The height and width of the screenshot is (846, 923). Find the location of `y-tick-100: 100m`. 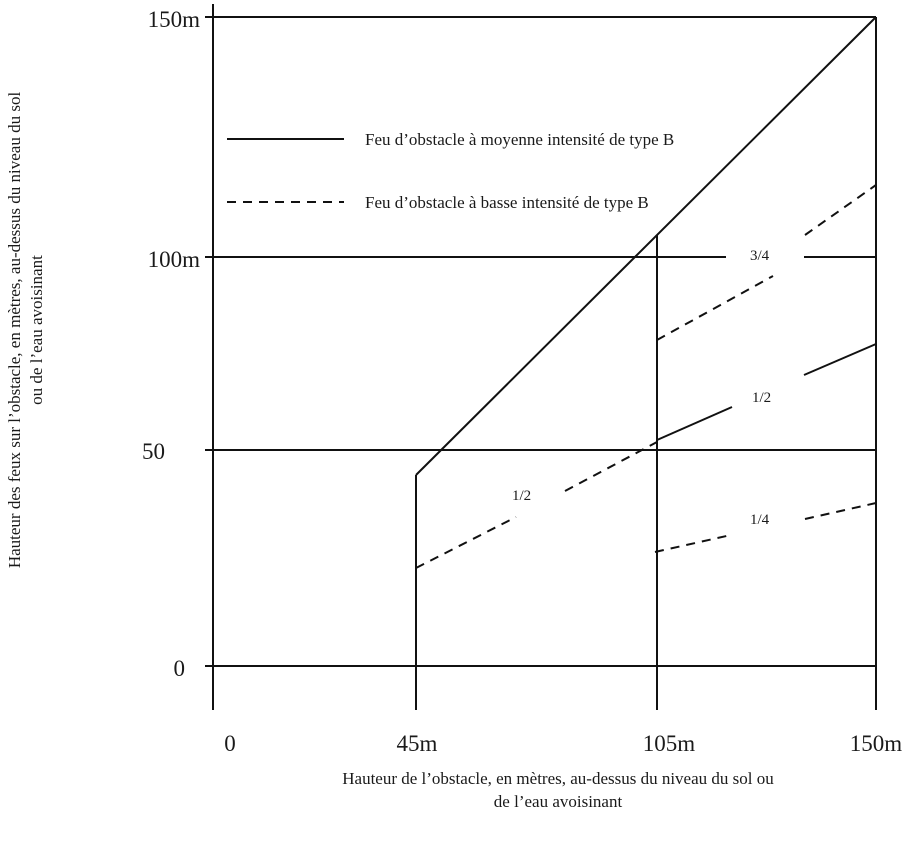

y-tick-100: 100m is located at coordinates (174, 259).